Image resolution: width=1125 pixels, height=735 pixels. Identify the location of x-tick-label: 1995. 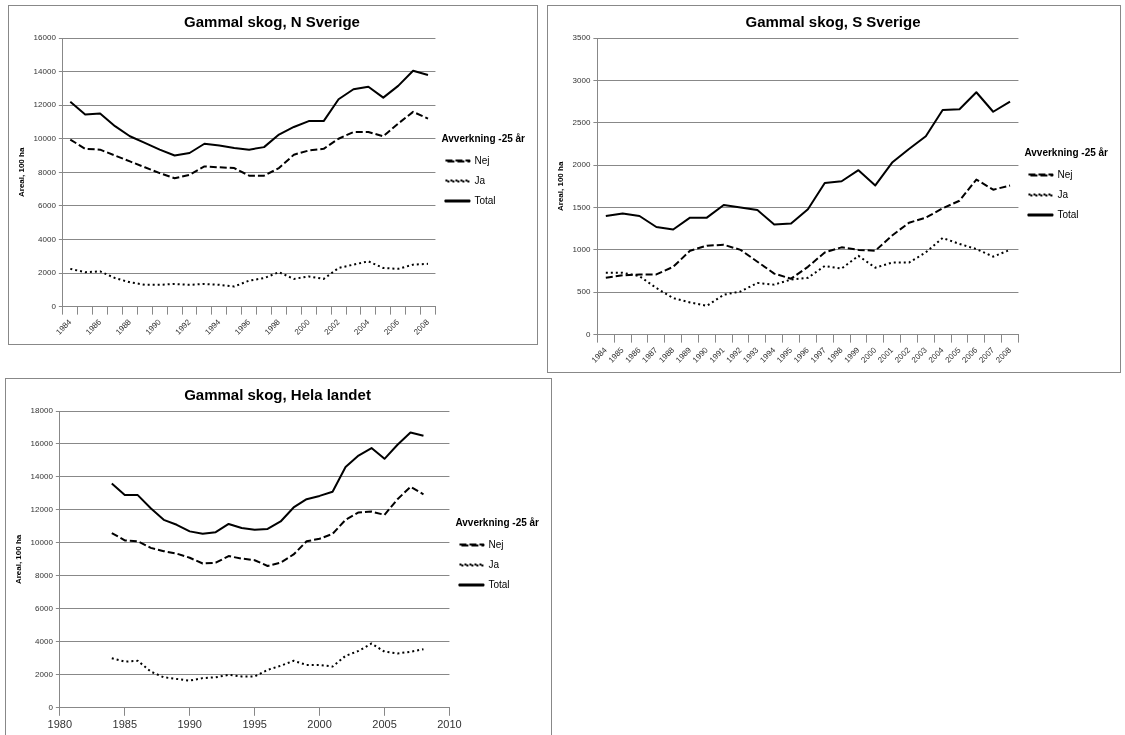
(254, 724).